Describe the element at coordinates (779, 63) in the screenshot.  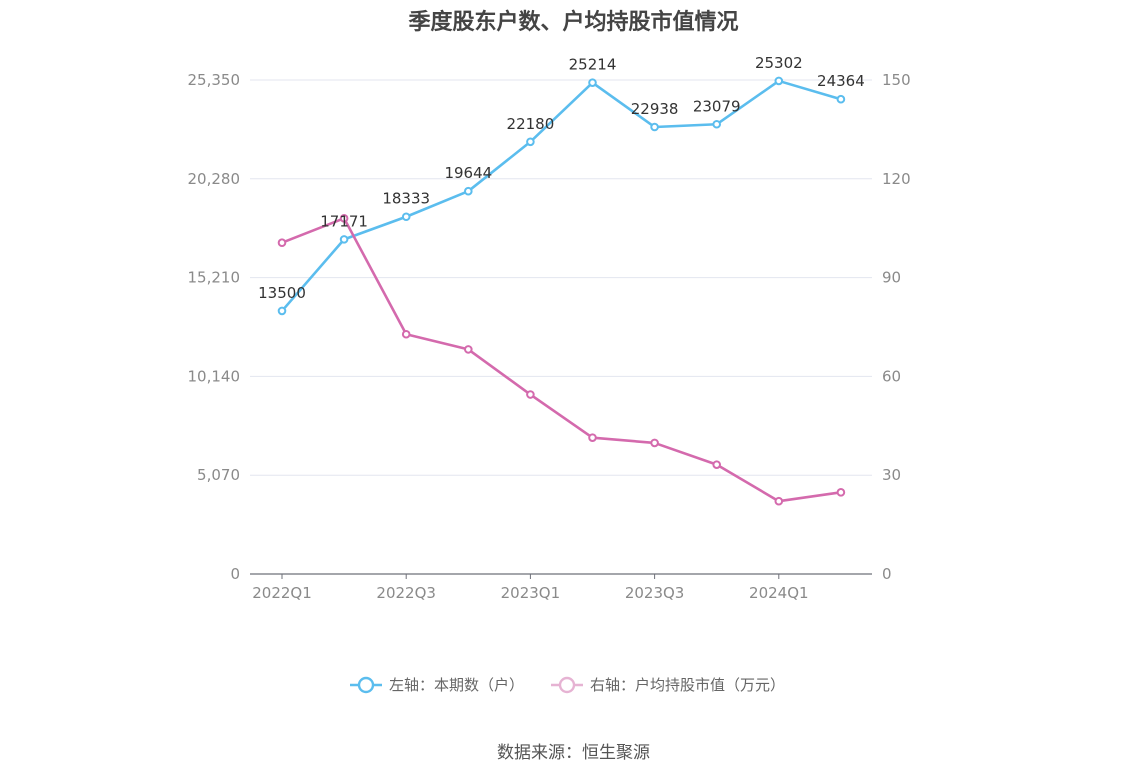
I see `data-label: 25302` at that location.